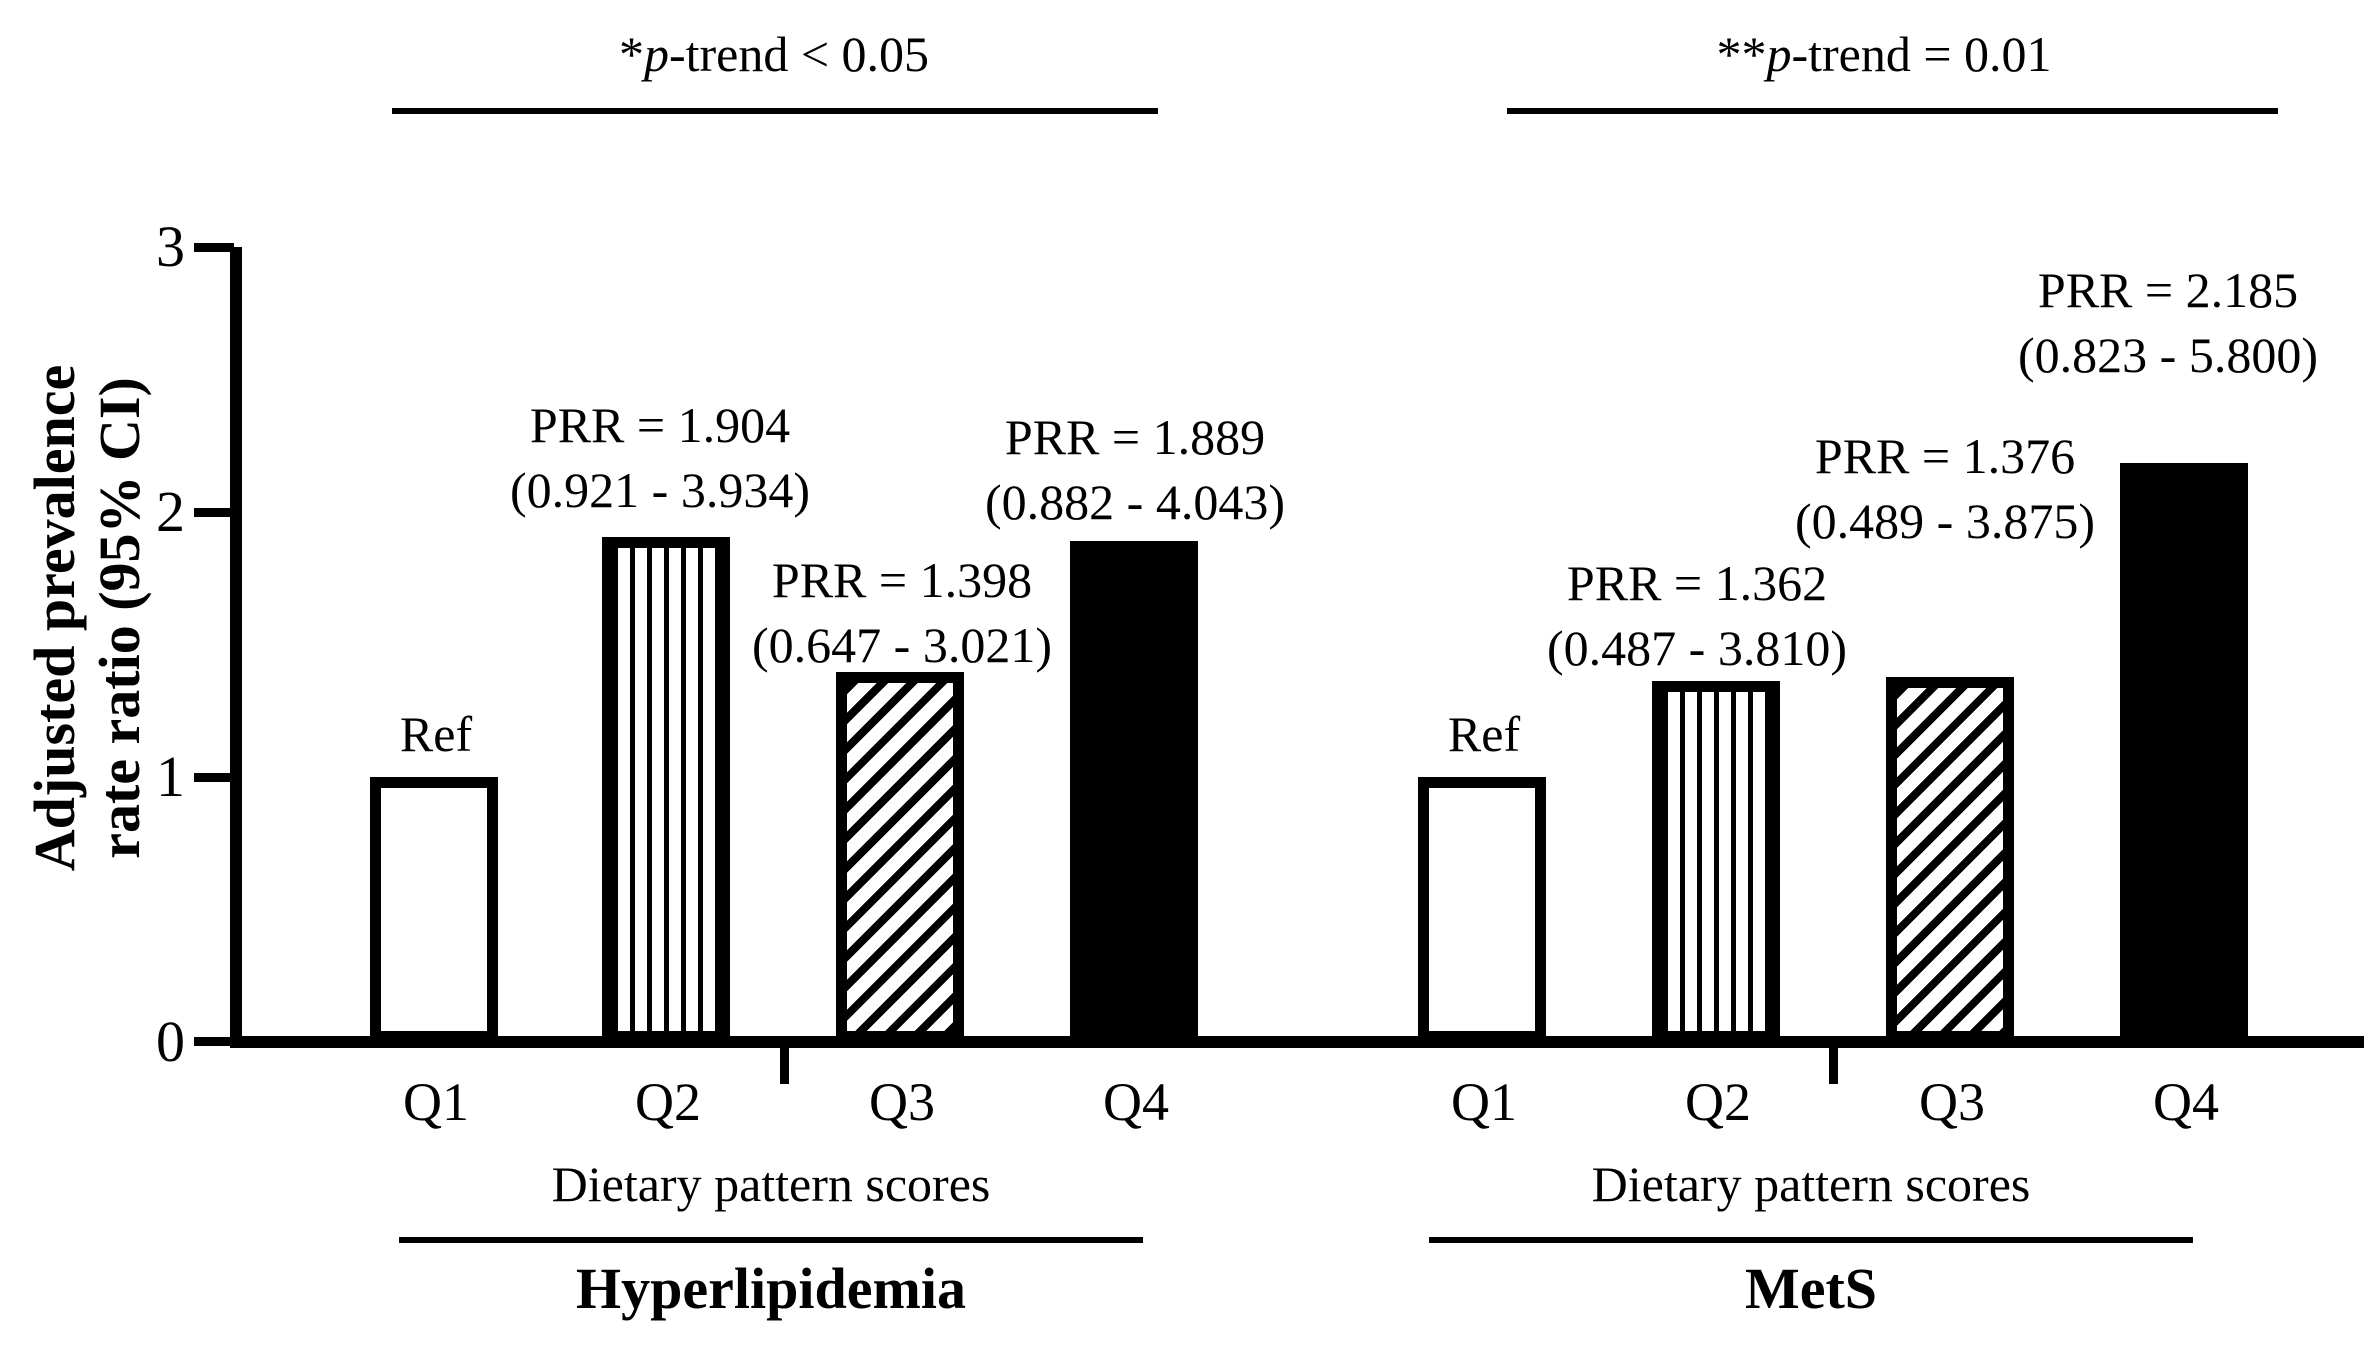 The height and width of the screenshot is (1356, 2372). I want to click on bar-slot-hyperlipidemia-q2, so click(666, 644).